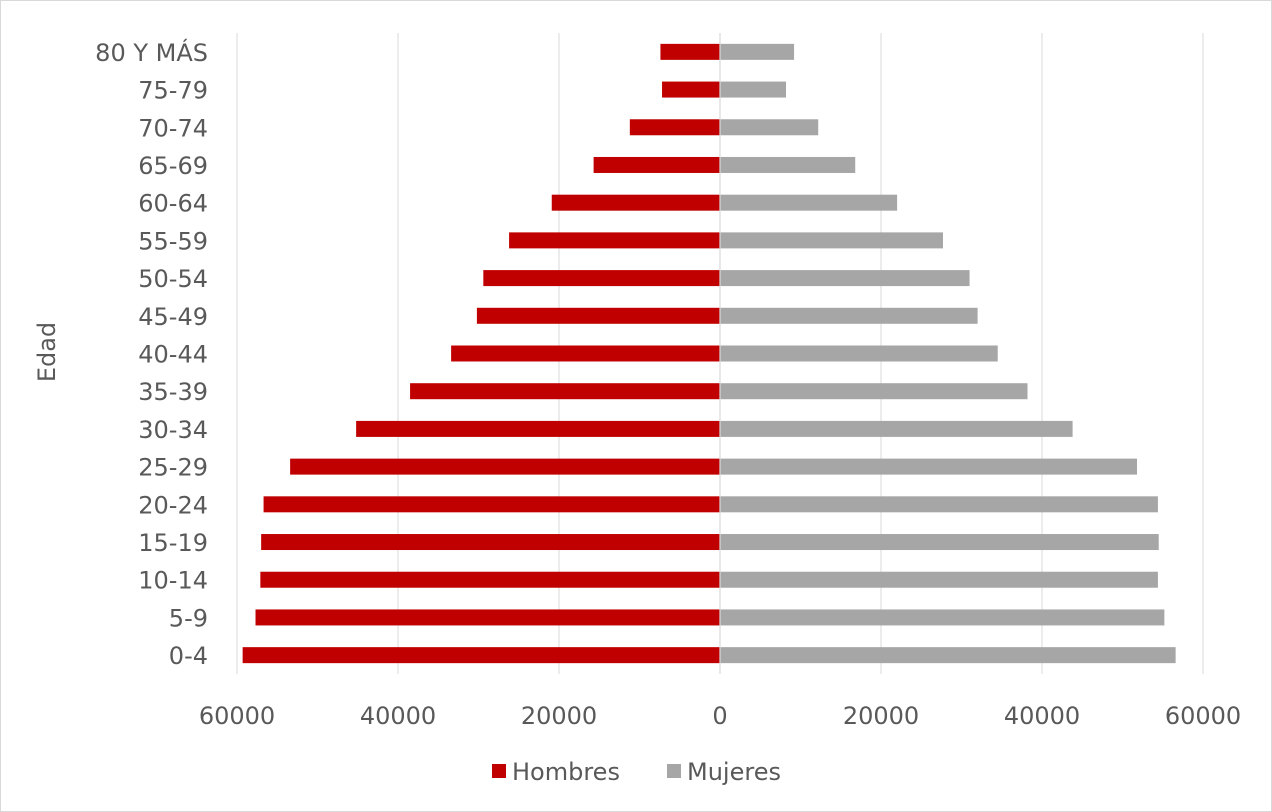  I want to click on legend-item-mujeres: Mujeres, so click(724, 772).